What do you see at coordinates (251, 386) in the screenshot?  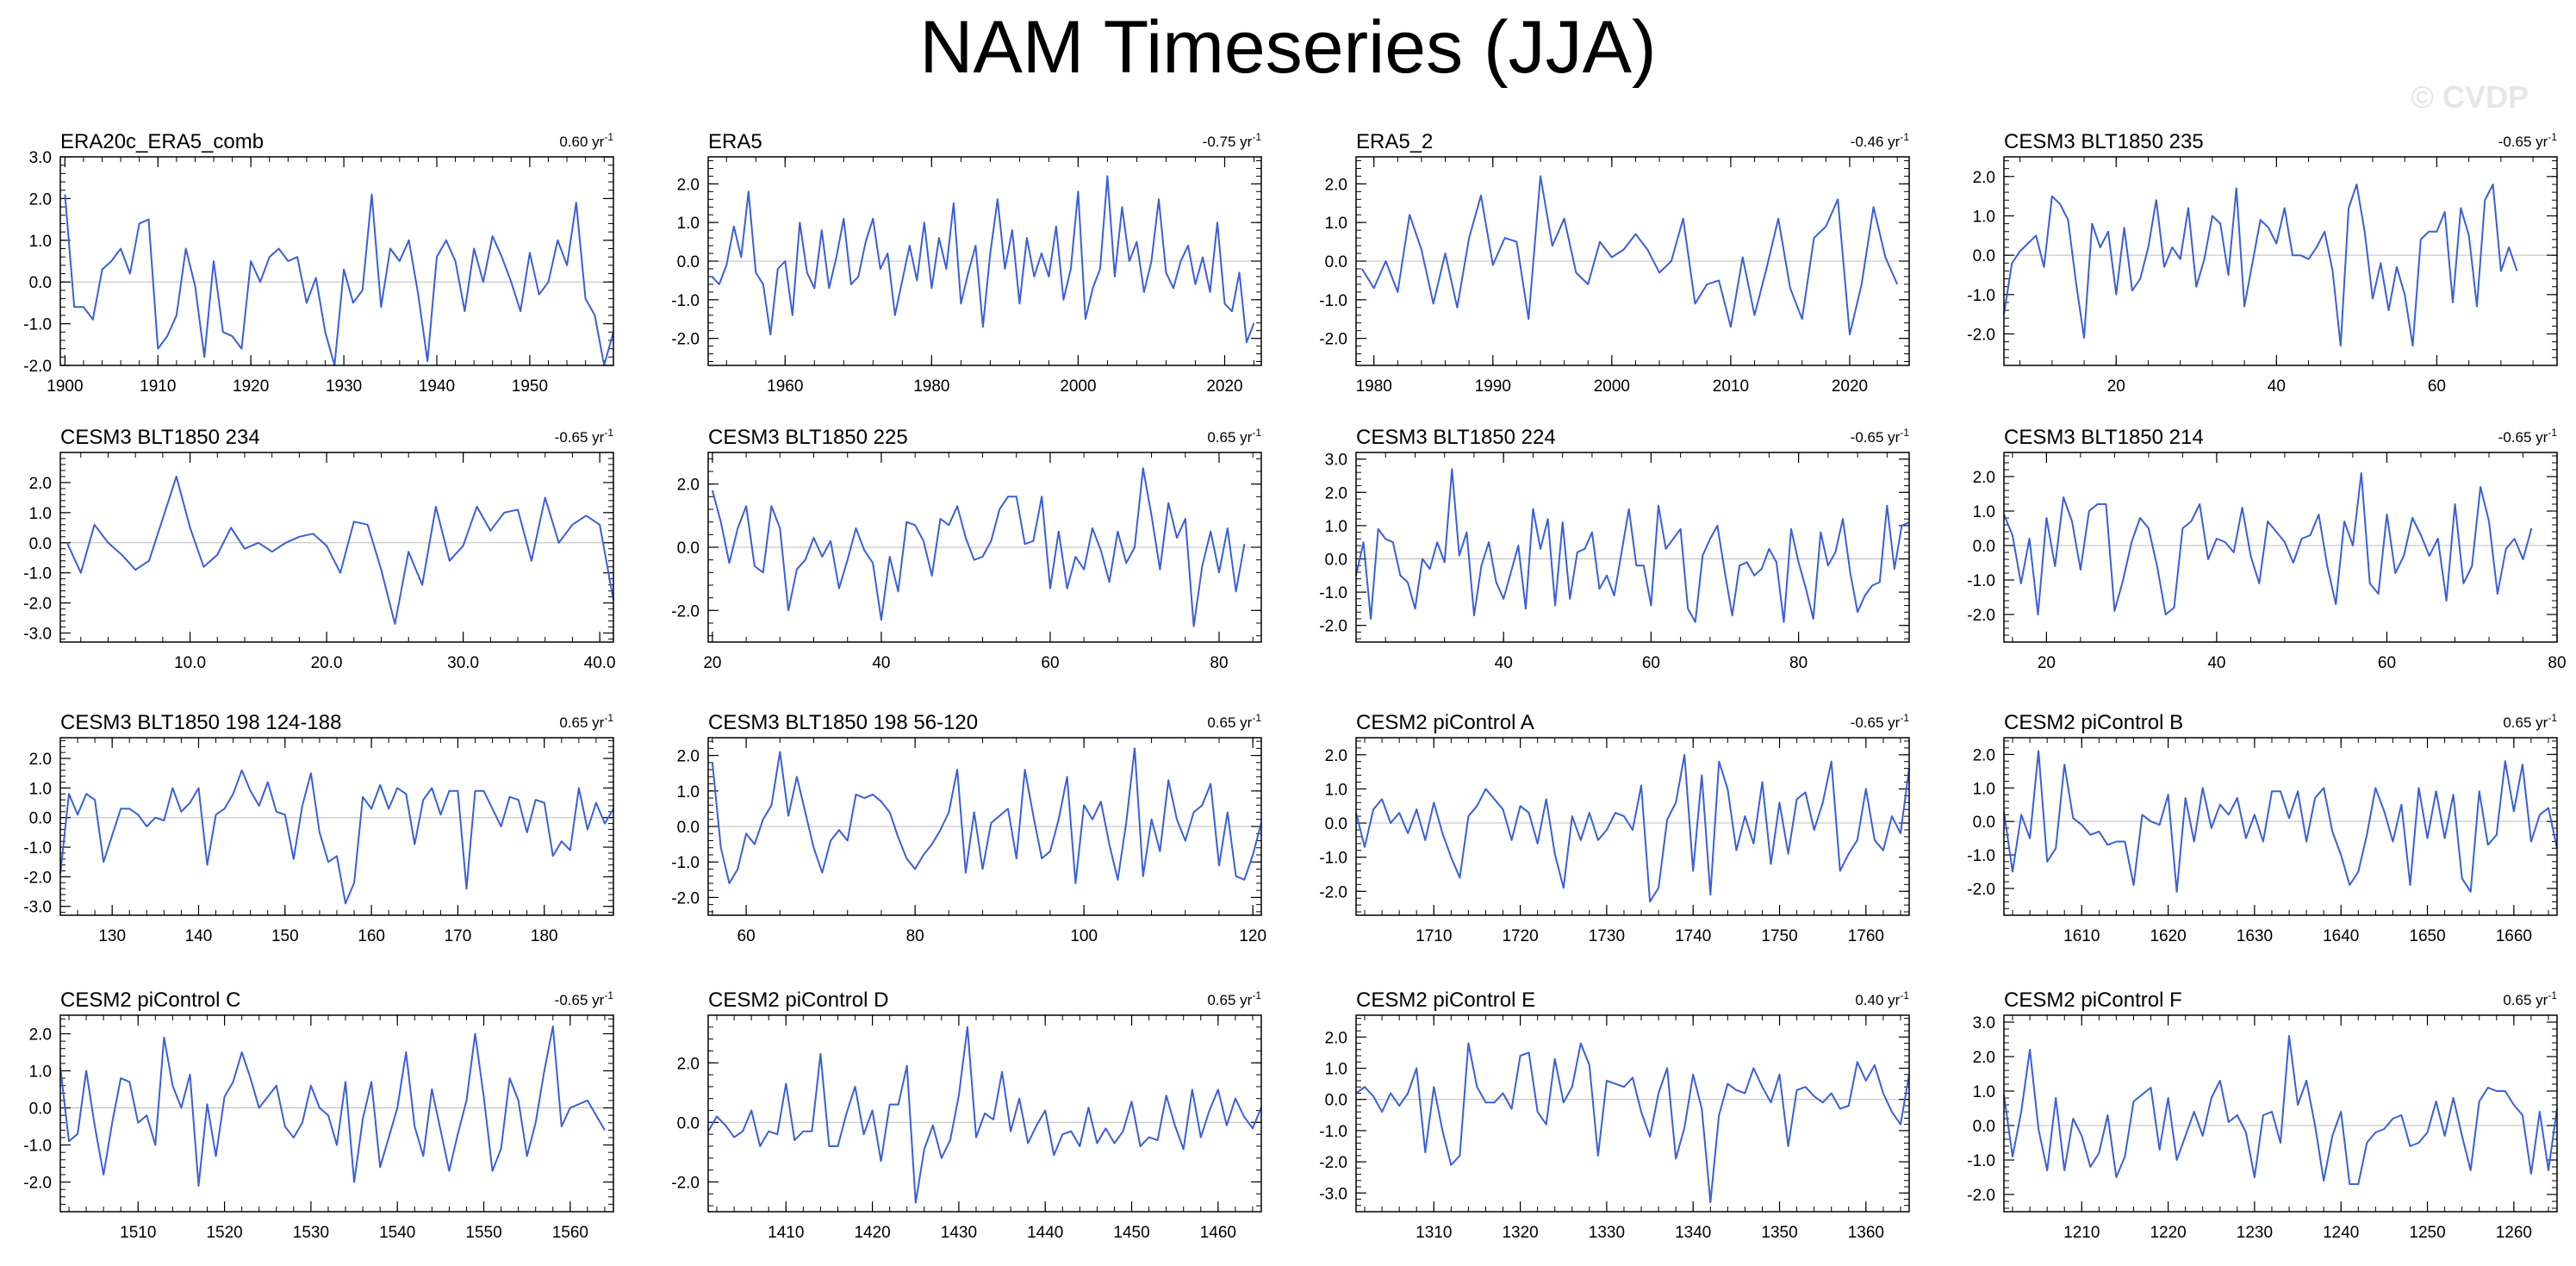 I see `x-tick-label: 1920` at bounding box center [251, 386].